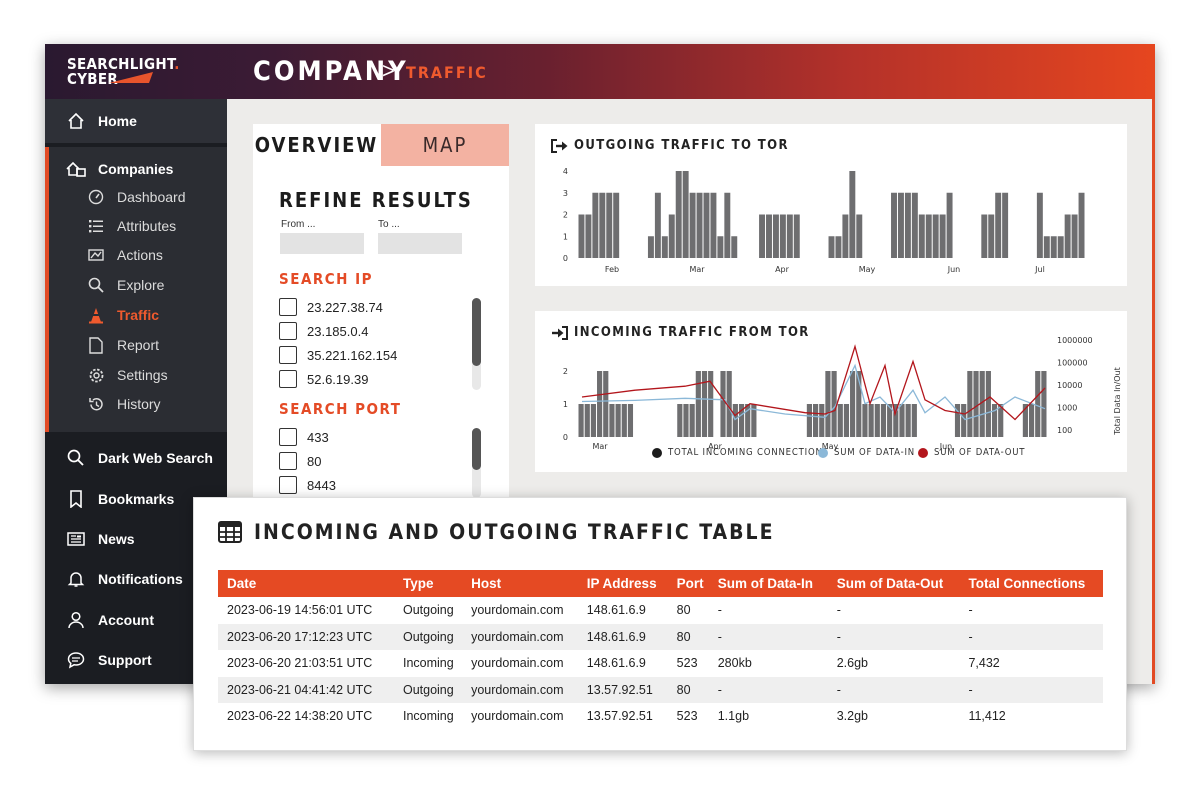 Image resolution: width=1200 pixels, height=799 pixels. What do you see at coordinates (697, 269) in the screenshot?
I see `x-tick-label: Mar` at bounding box center [697, 269].